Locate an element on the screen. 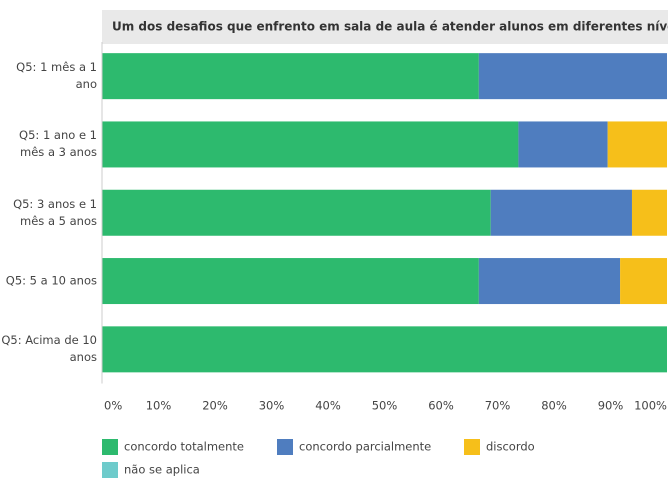  legend-label: concordo totalmente is located at coordinates (184, 447).